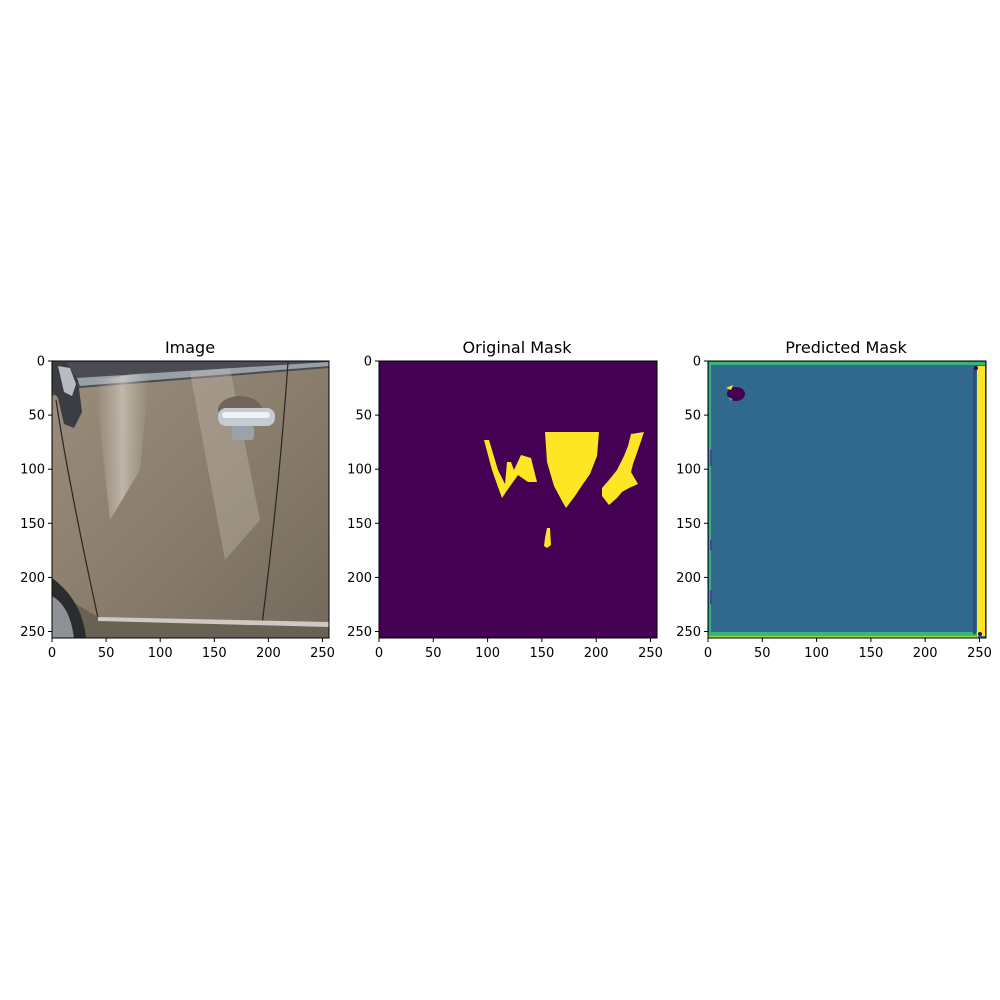 The height and width of the screenshot is (1000, 1000). I want to click on axes-frame-image, so click(190, 499).